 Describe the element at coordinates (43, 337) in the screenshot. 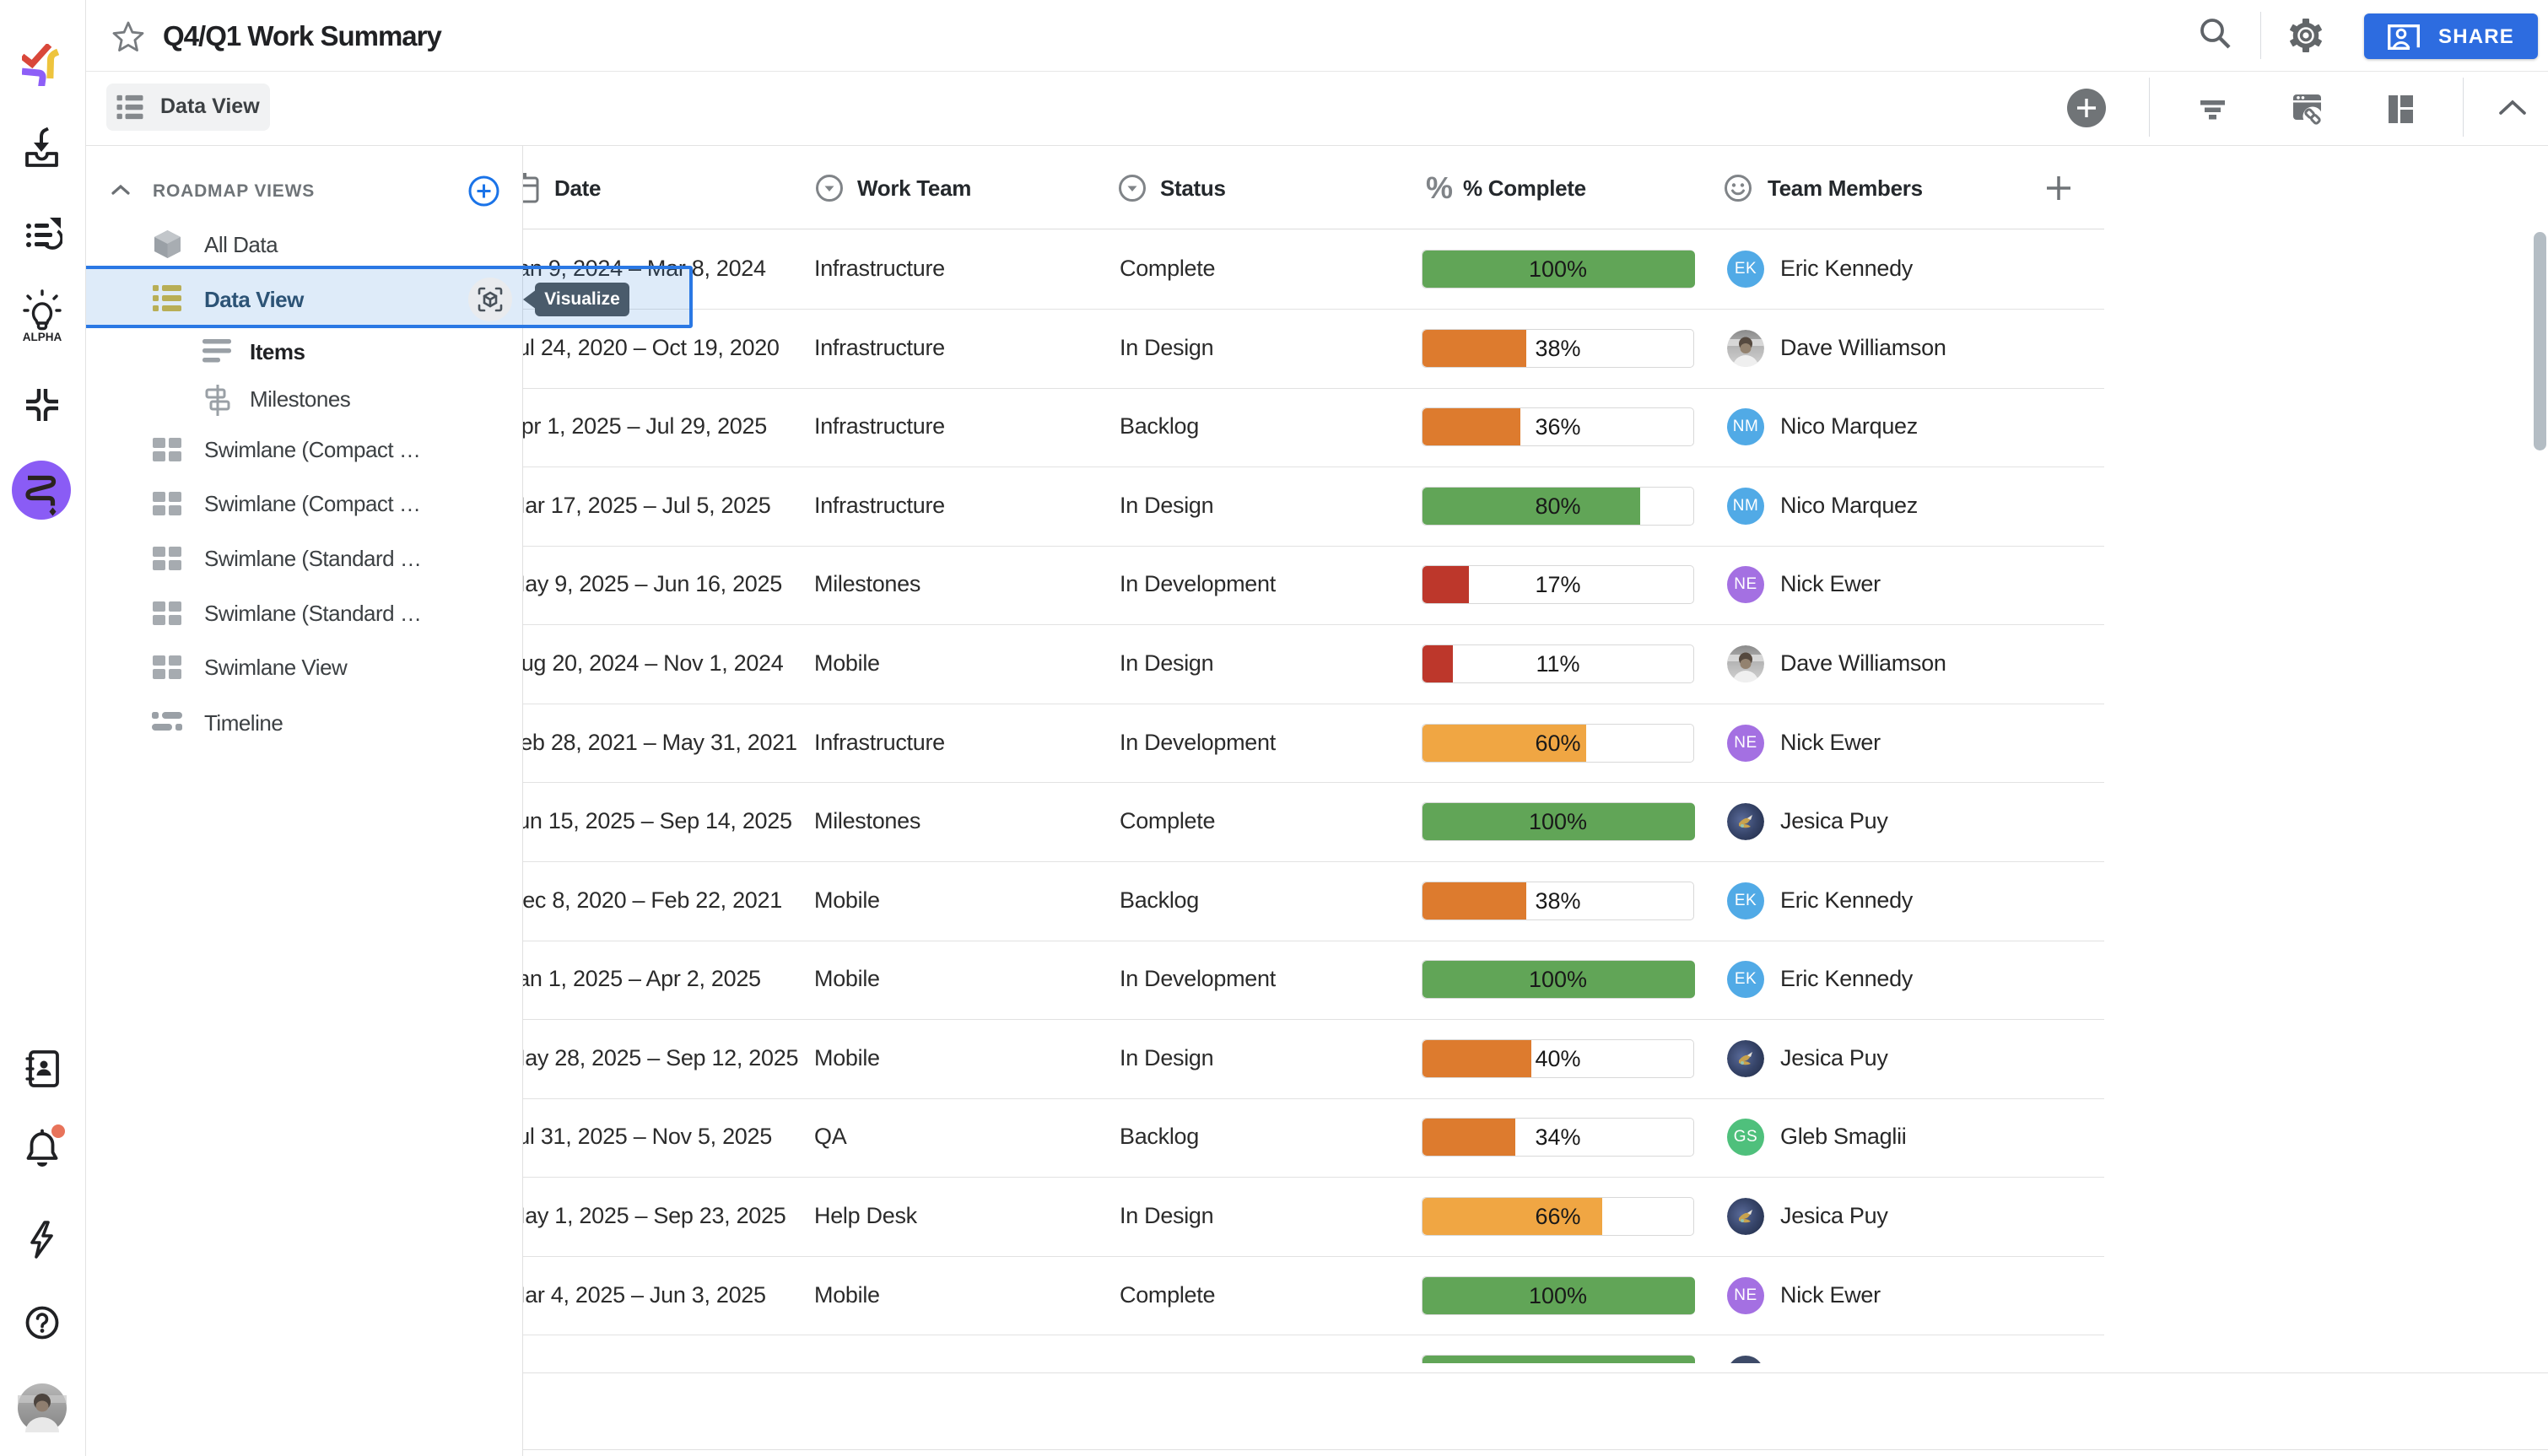

I see `svg-text: ALPHA` at that location.